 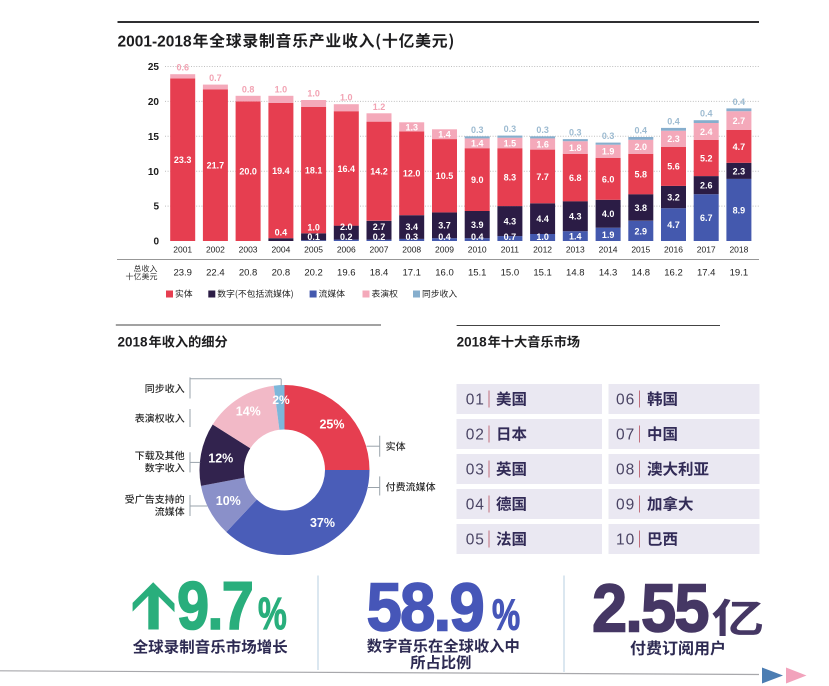 What do you see at coordinates (625, 504) in the screenshot?
I see `svg-text: 09` at bounding box center [625, 504].